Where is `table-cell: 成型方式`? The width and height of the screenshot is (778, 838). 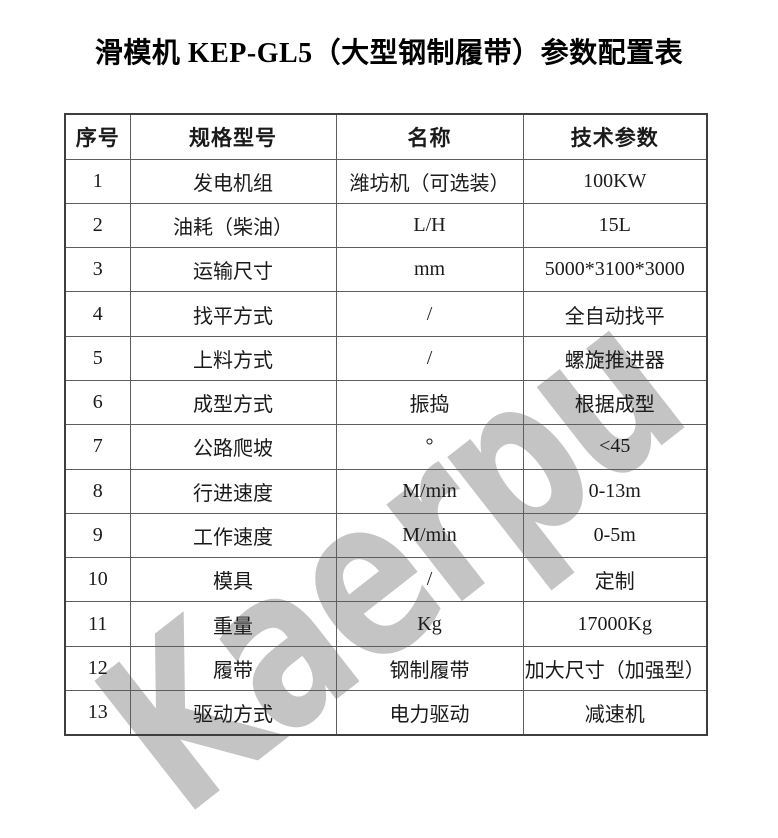
table-cell: 成型方式 is located at coordinates (233, 402).